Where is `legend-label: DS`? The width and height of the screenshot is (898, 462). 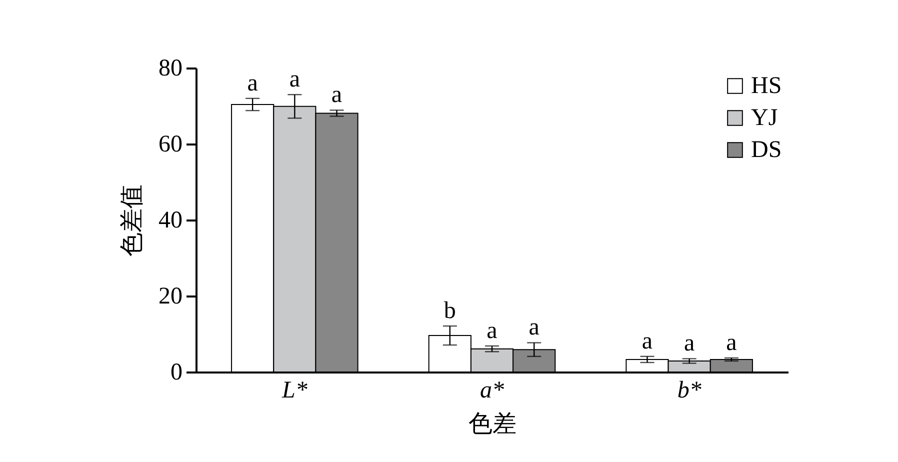 legend-label: DS is located at coordinates (766, 150).